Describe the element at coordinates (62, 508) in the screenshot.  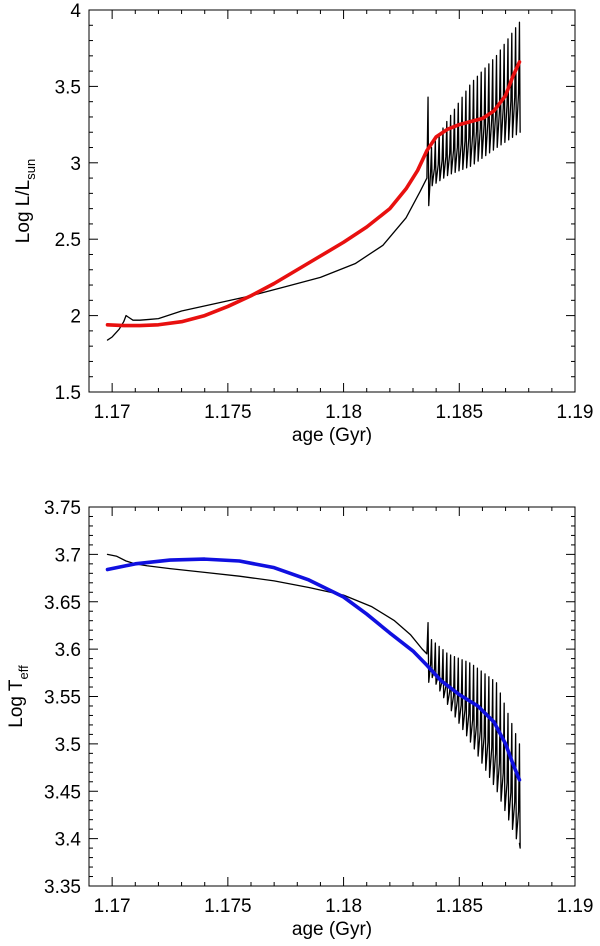
I see `y-tick-label: 3.75` at that location.